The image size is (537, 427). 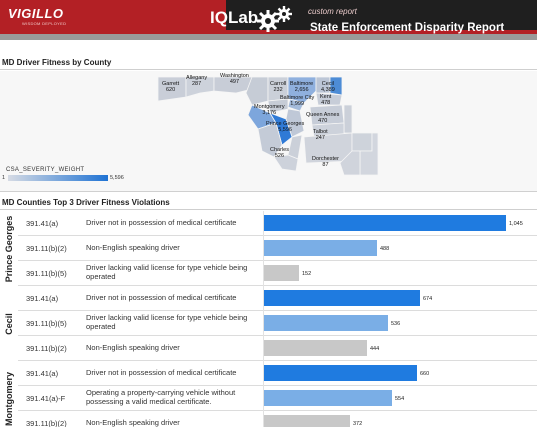 I want to click on county-group-label: Cecil, so click(x=9, y=323).